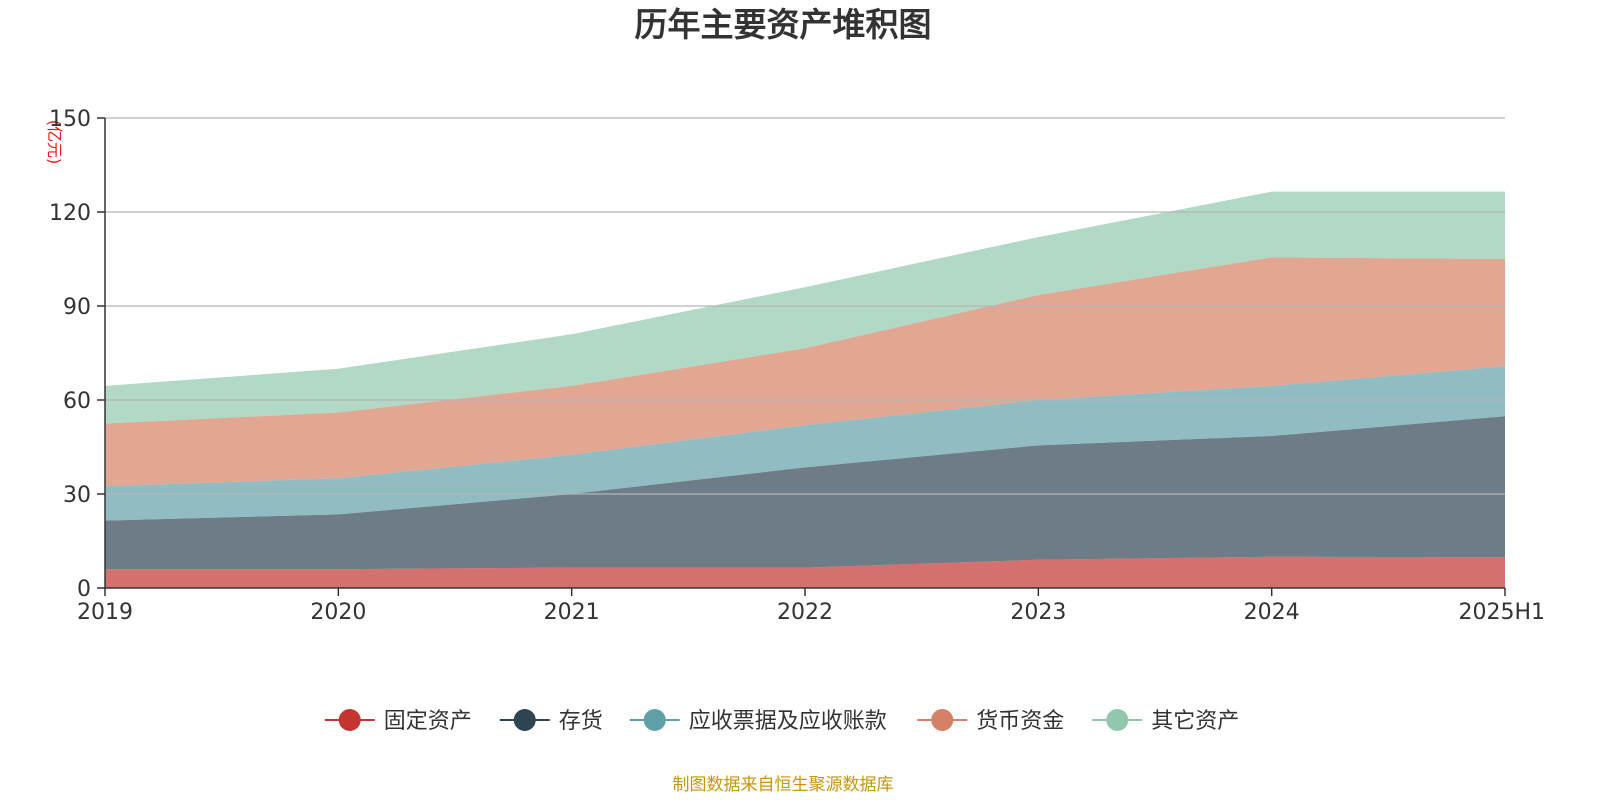 The height and width of the screenshot is (800, 1600). Describe the element at coordinates (1195, 721) in the screenshot. I see `legend-label: 其它资产` at that location.